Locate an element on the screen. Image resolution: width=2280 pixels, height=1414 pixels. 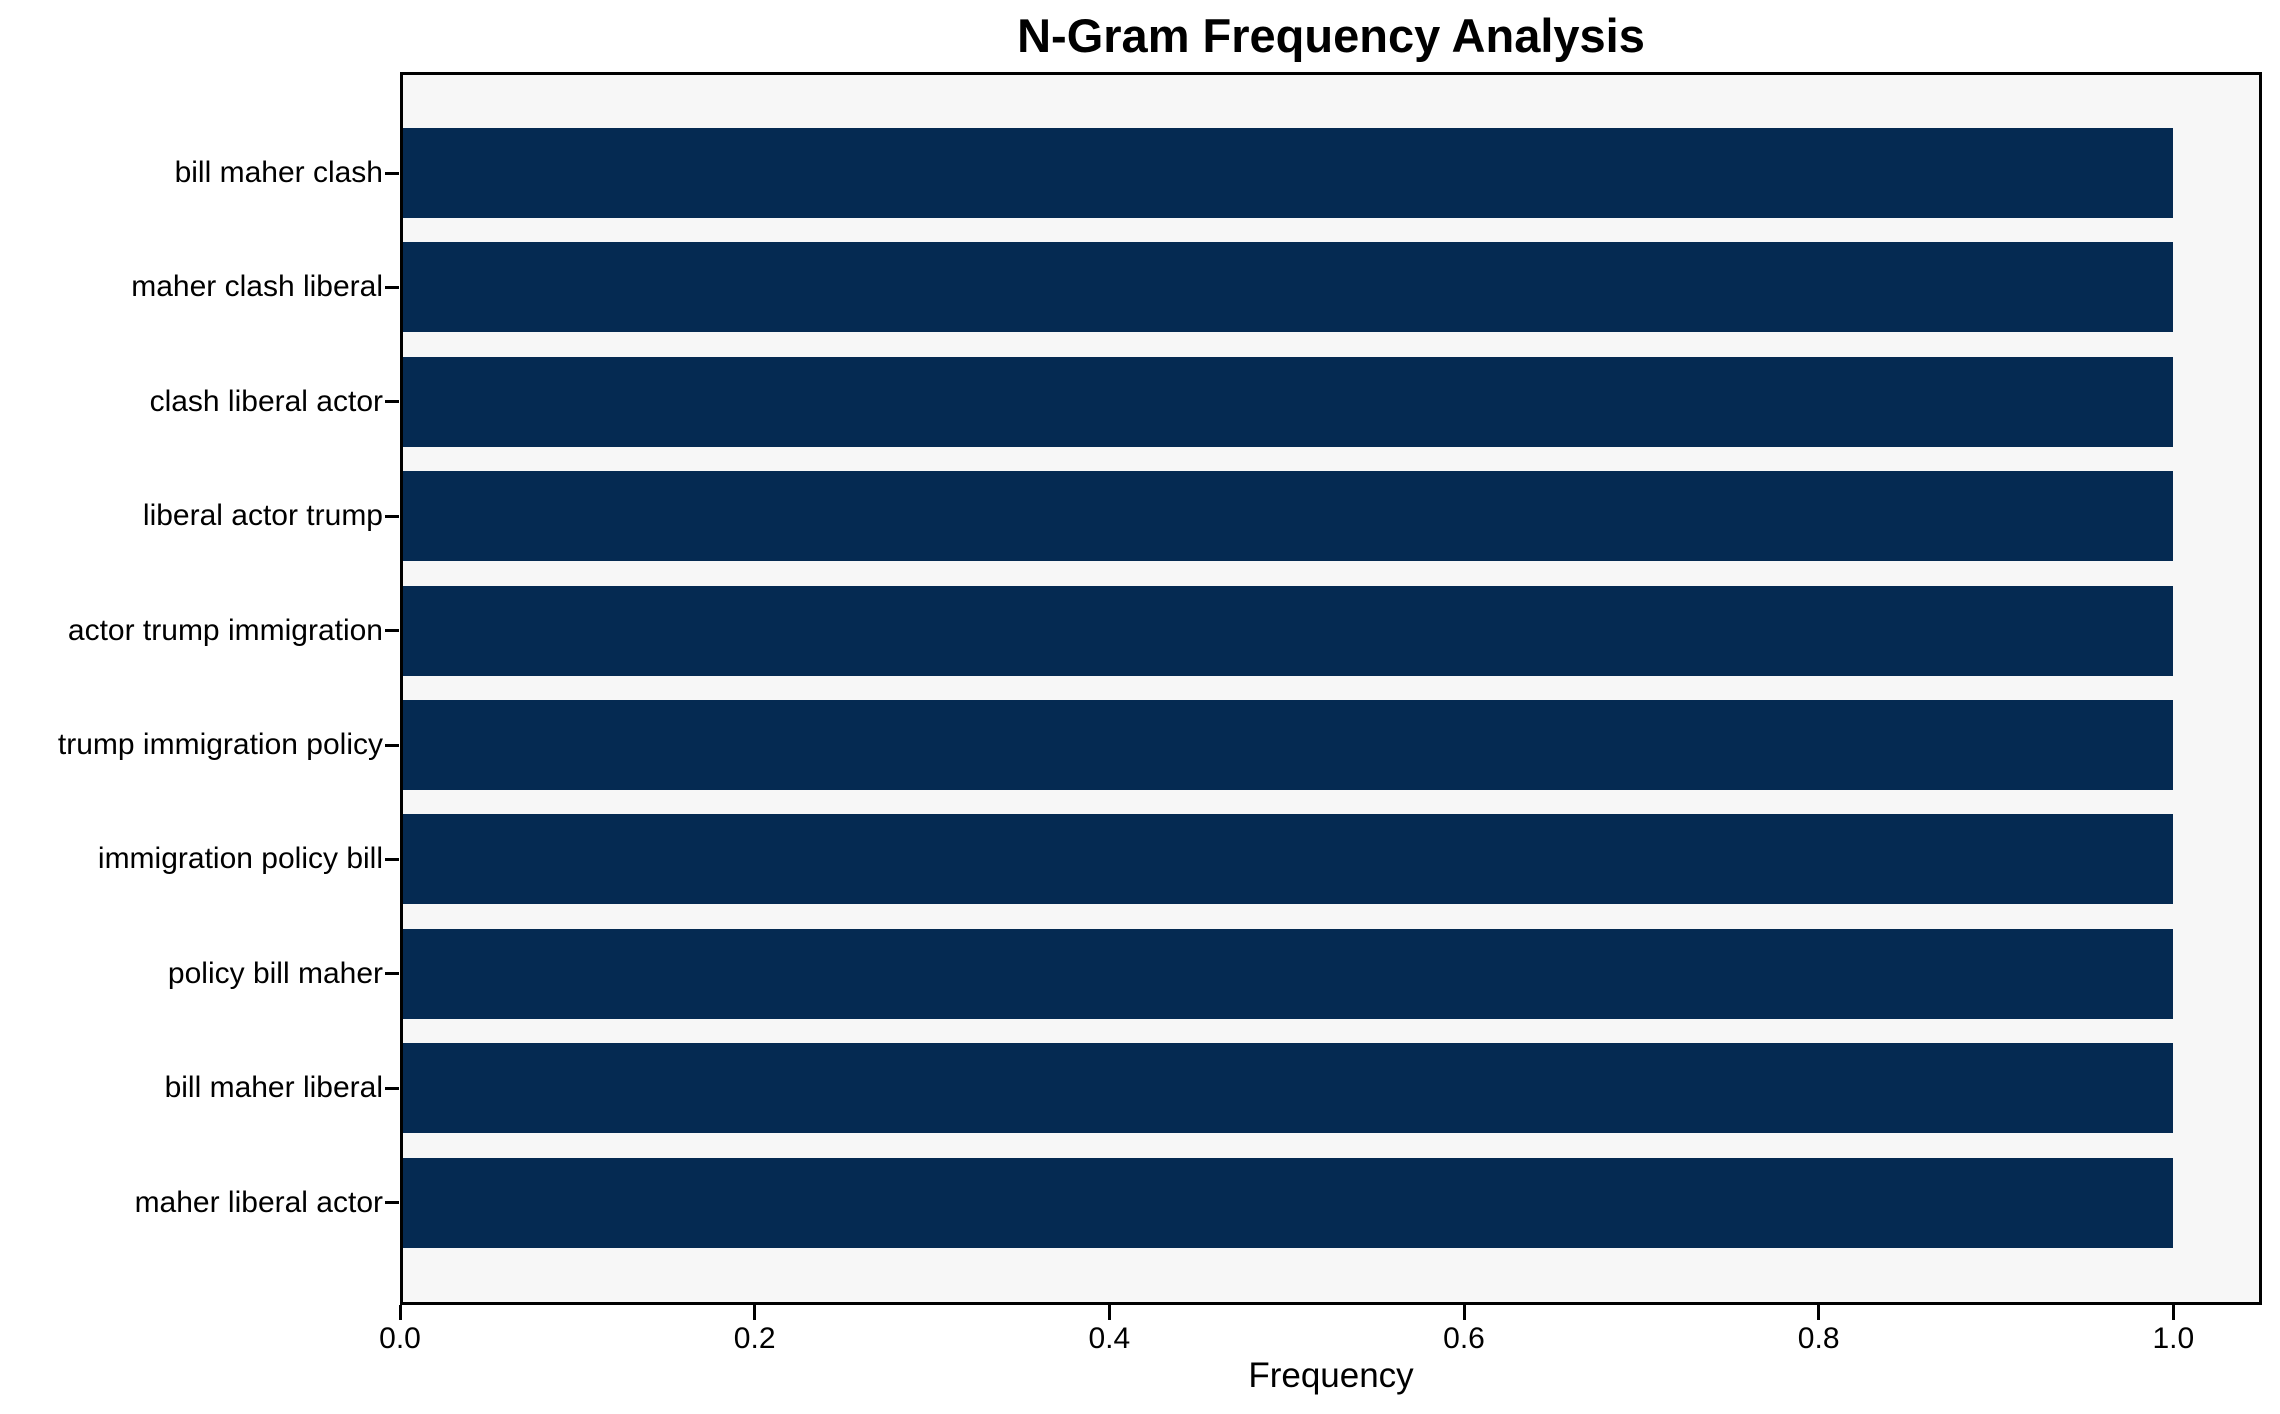
y-axis-label: maher liberal actor is located at coordinates (258, 1202).